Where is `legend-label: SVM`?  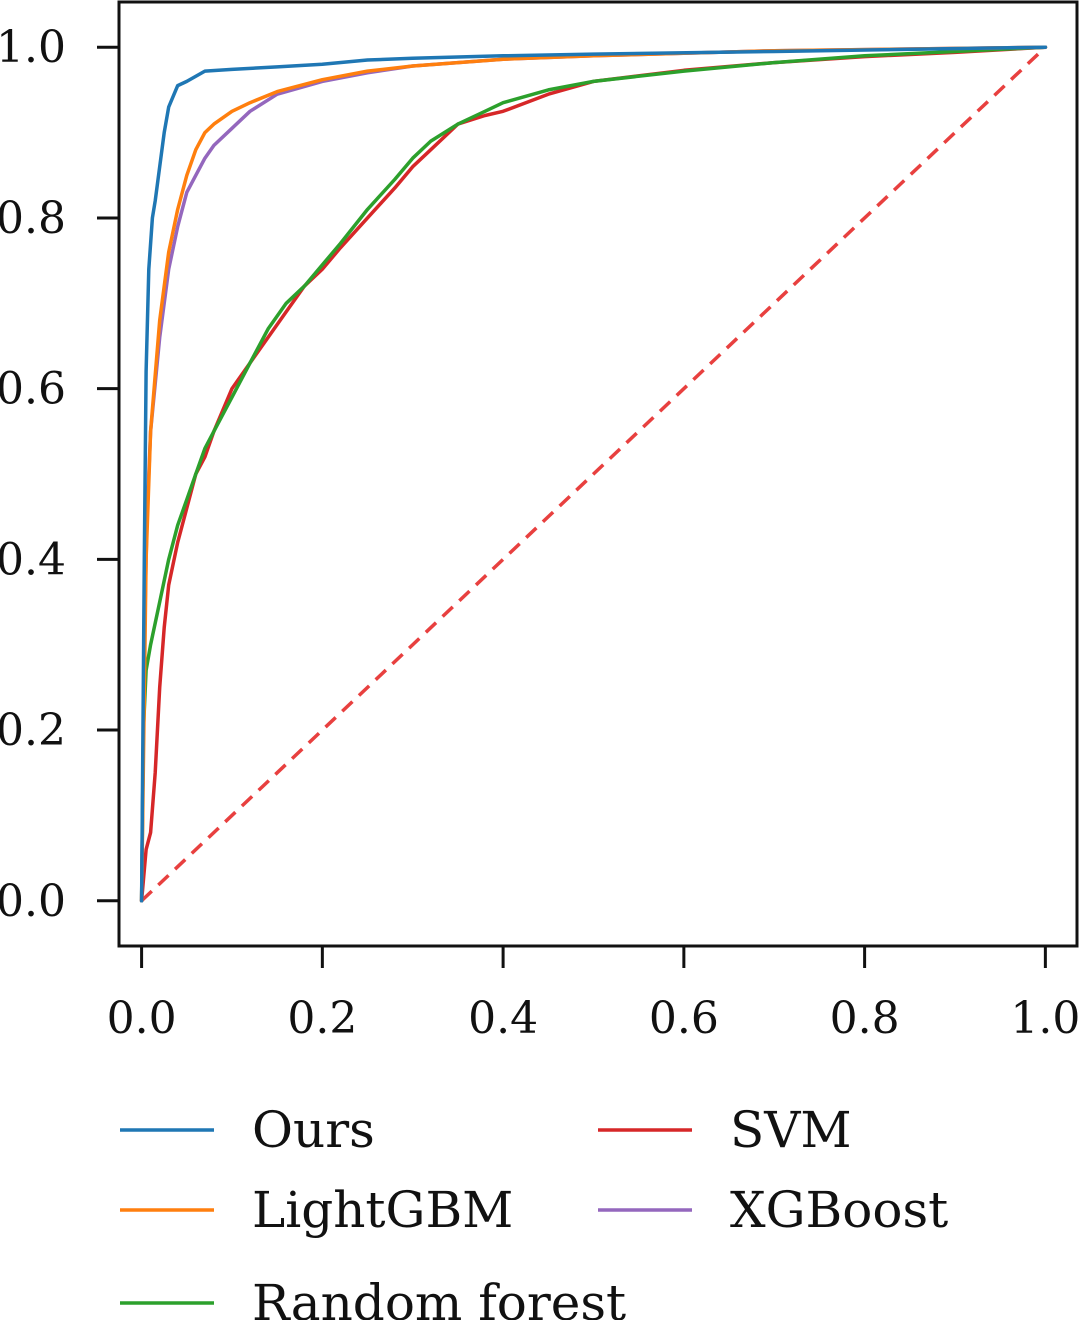
legend-label: SVM is located at coordinates (791, 1130).